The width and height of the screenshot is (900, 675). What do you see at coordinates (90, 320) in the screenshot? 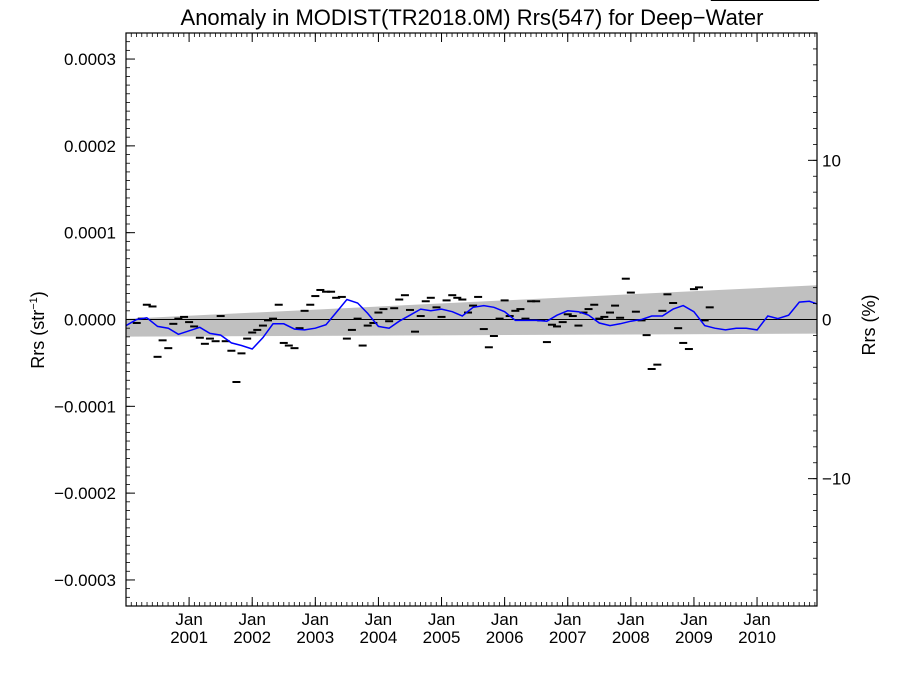
I see `y-tick-label: 0.0000` at bounding box center [90, 320].